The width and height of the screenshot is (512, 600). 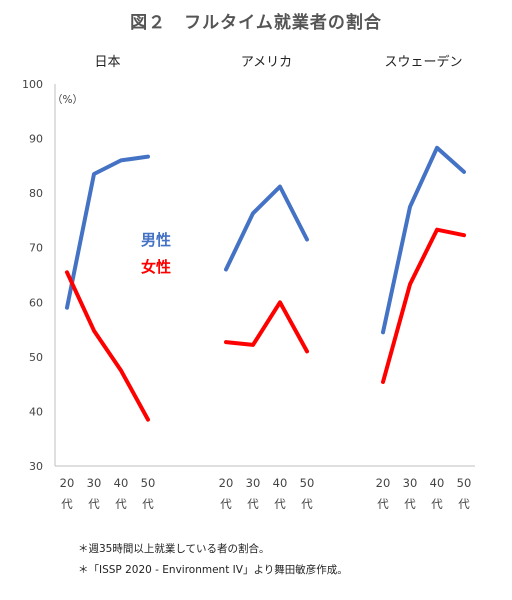 I want to click on panel-title: スウェーデン, so click(x=423, y=62).